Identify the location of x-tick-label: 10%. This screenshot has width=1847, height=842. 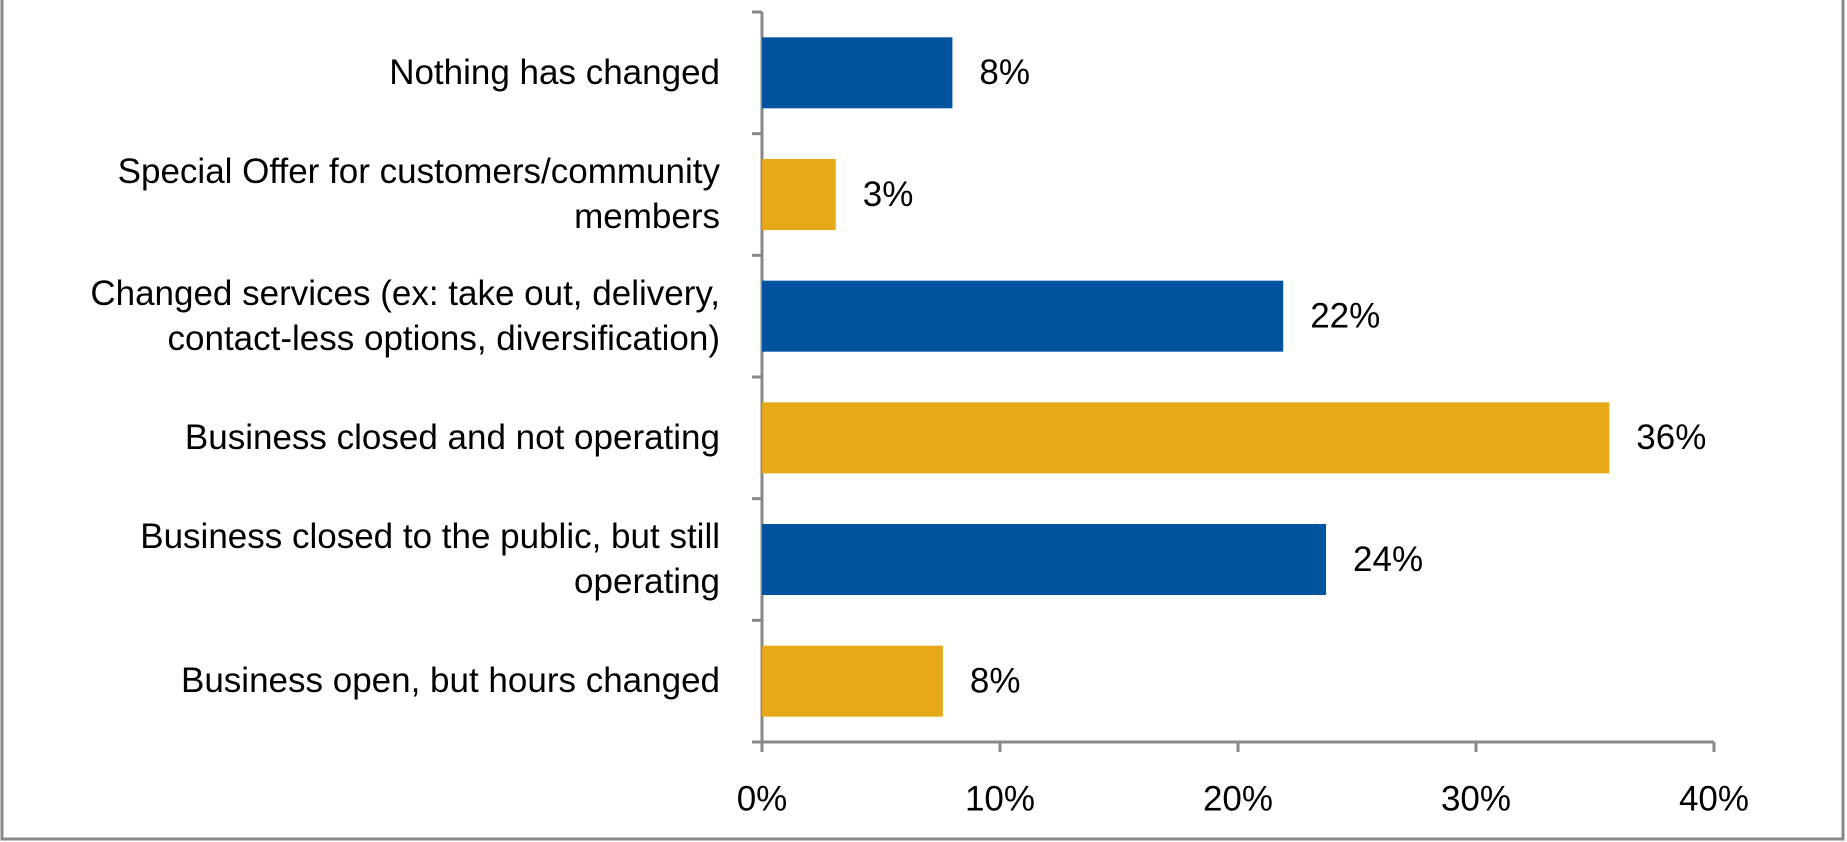
(1000, 798).